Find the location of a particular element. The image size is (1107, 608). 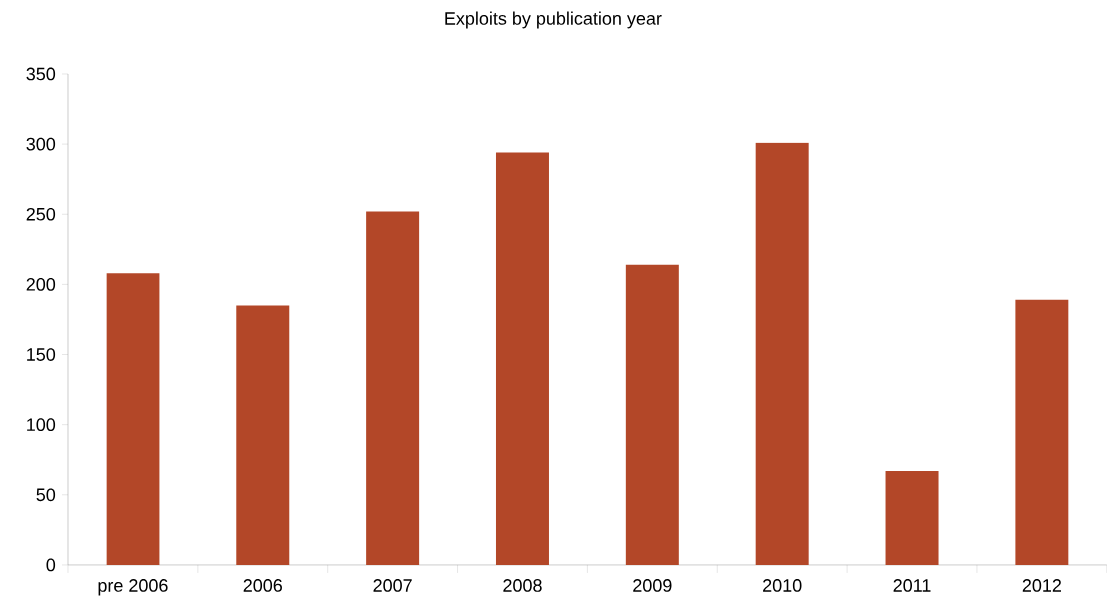

x-tick-label: 2010 is located at coordinates (782, 585).